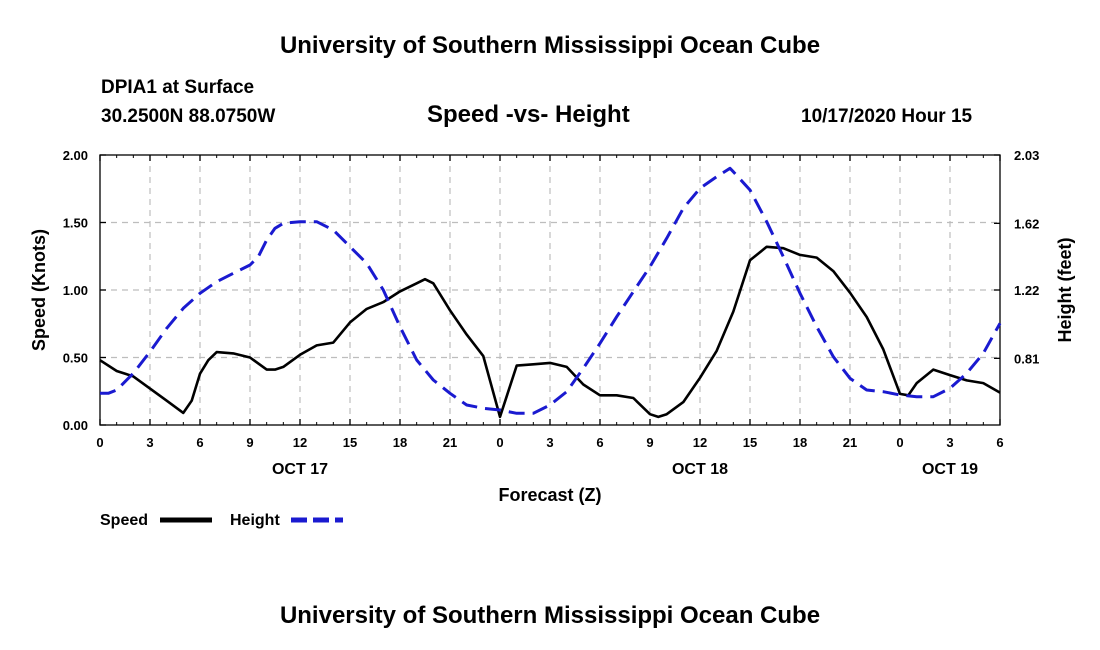  I want to click on y-tick-label: 0.50, so click(75, 358).